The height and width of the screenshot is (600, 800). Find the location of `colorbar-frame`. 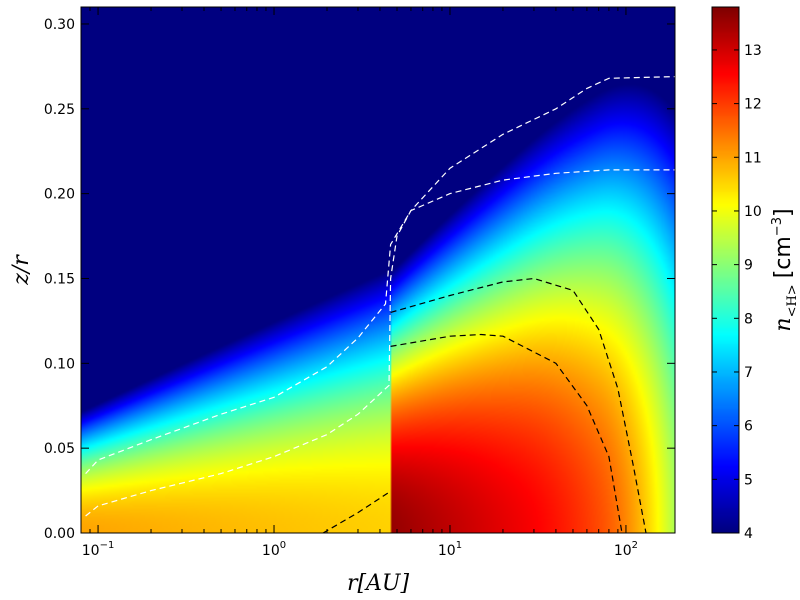

colorbar-frame is located at coordinates (725, 270).